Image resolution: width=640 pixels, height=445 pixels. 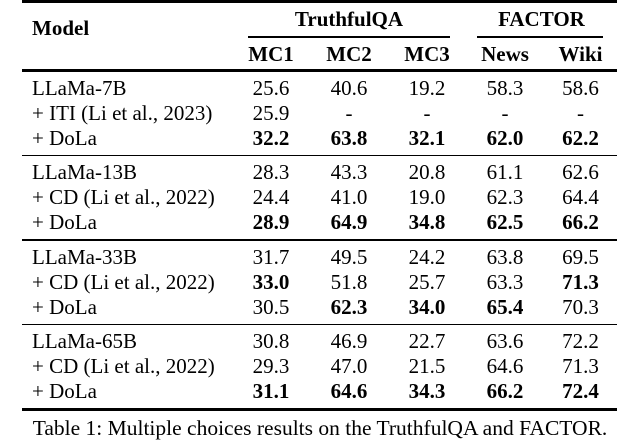 What do you see at coordinates (319, 409) in the screenshot?
I see `table-bottom-rule` at bounding box center [319, 409].